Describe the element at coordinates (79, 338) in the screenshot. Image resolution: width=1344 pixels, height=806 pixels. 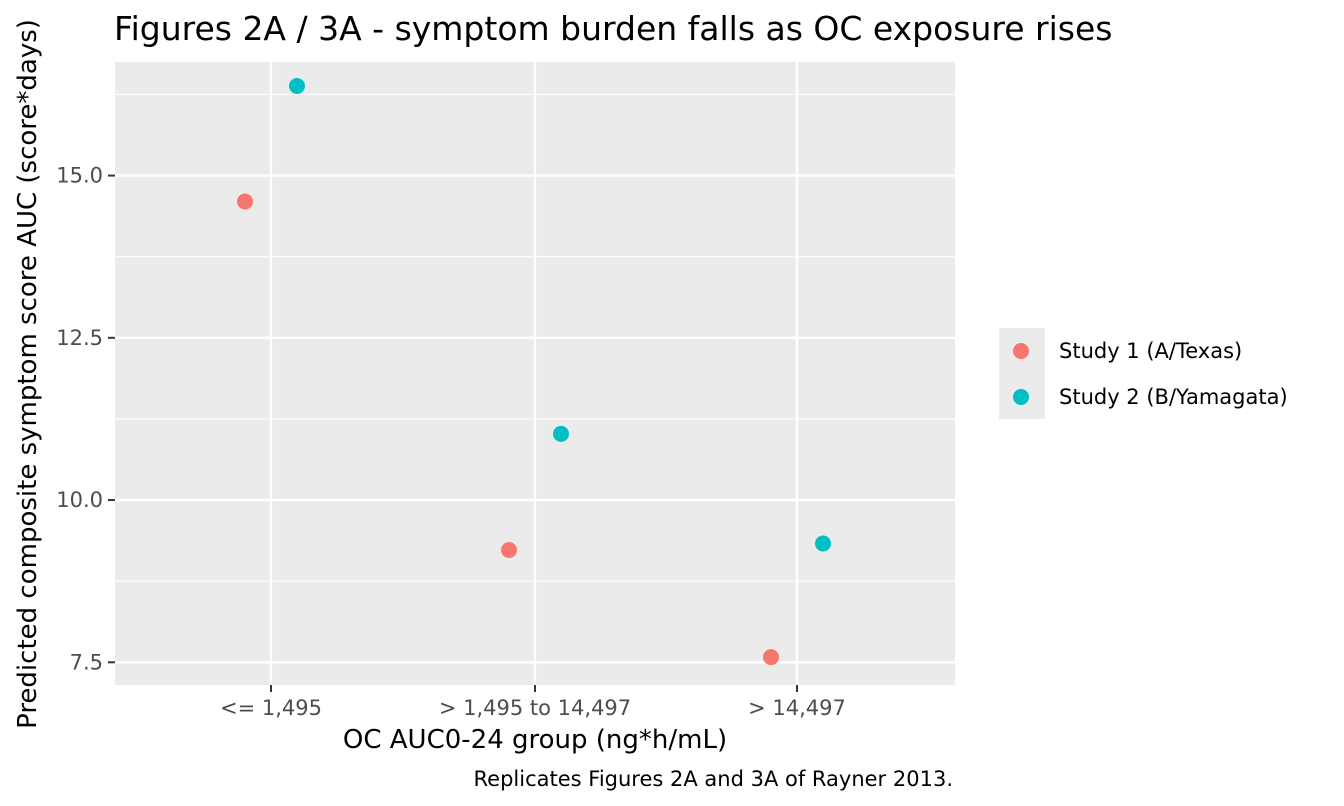
I see `y-tick-label-2: 12.5` at that location.